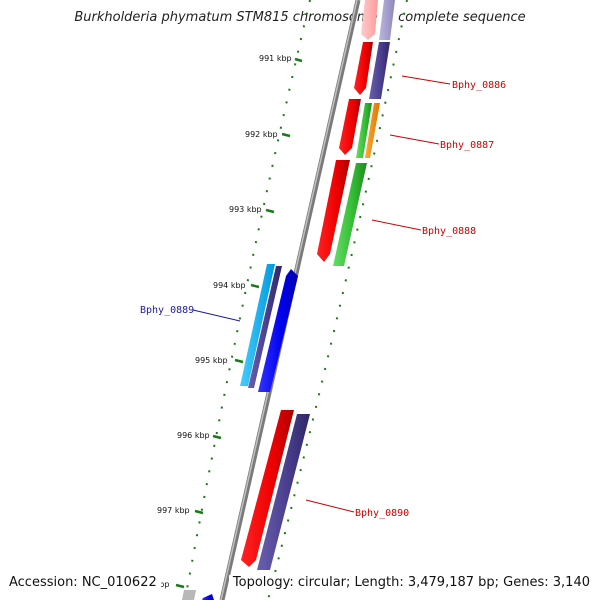 The height and width of the screenshot is (600, 600). I want to click on gene-label-bphy-0890: Bphy_0890, so click(382, 513).